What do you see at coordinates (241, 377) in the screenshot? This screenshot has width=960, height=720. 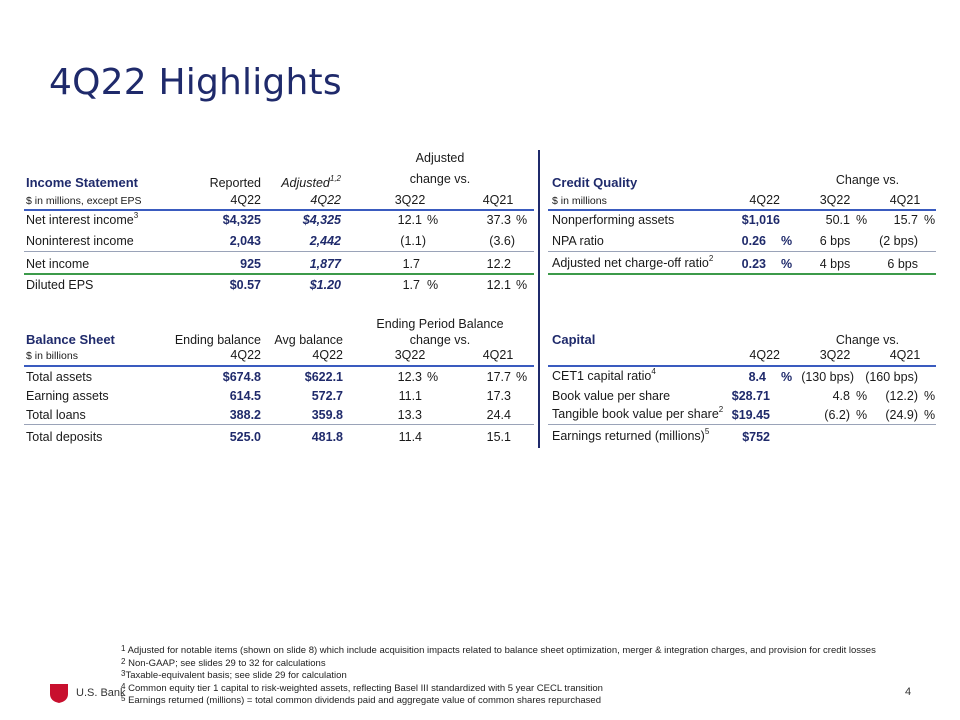 I see `balance-ending-value: $674.8` at bounding box center [241, 377].